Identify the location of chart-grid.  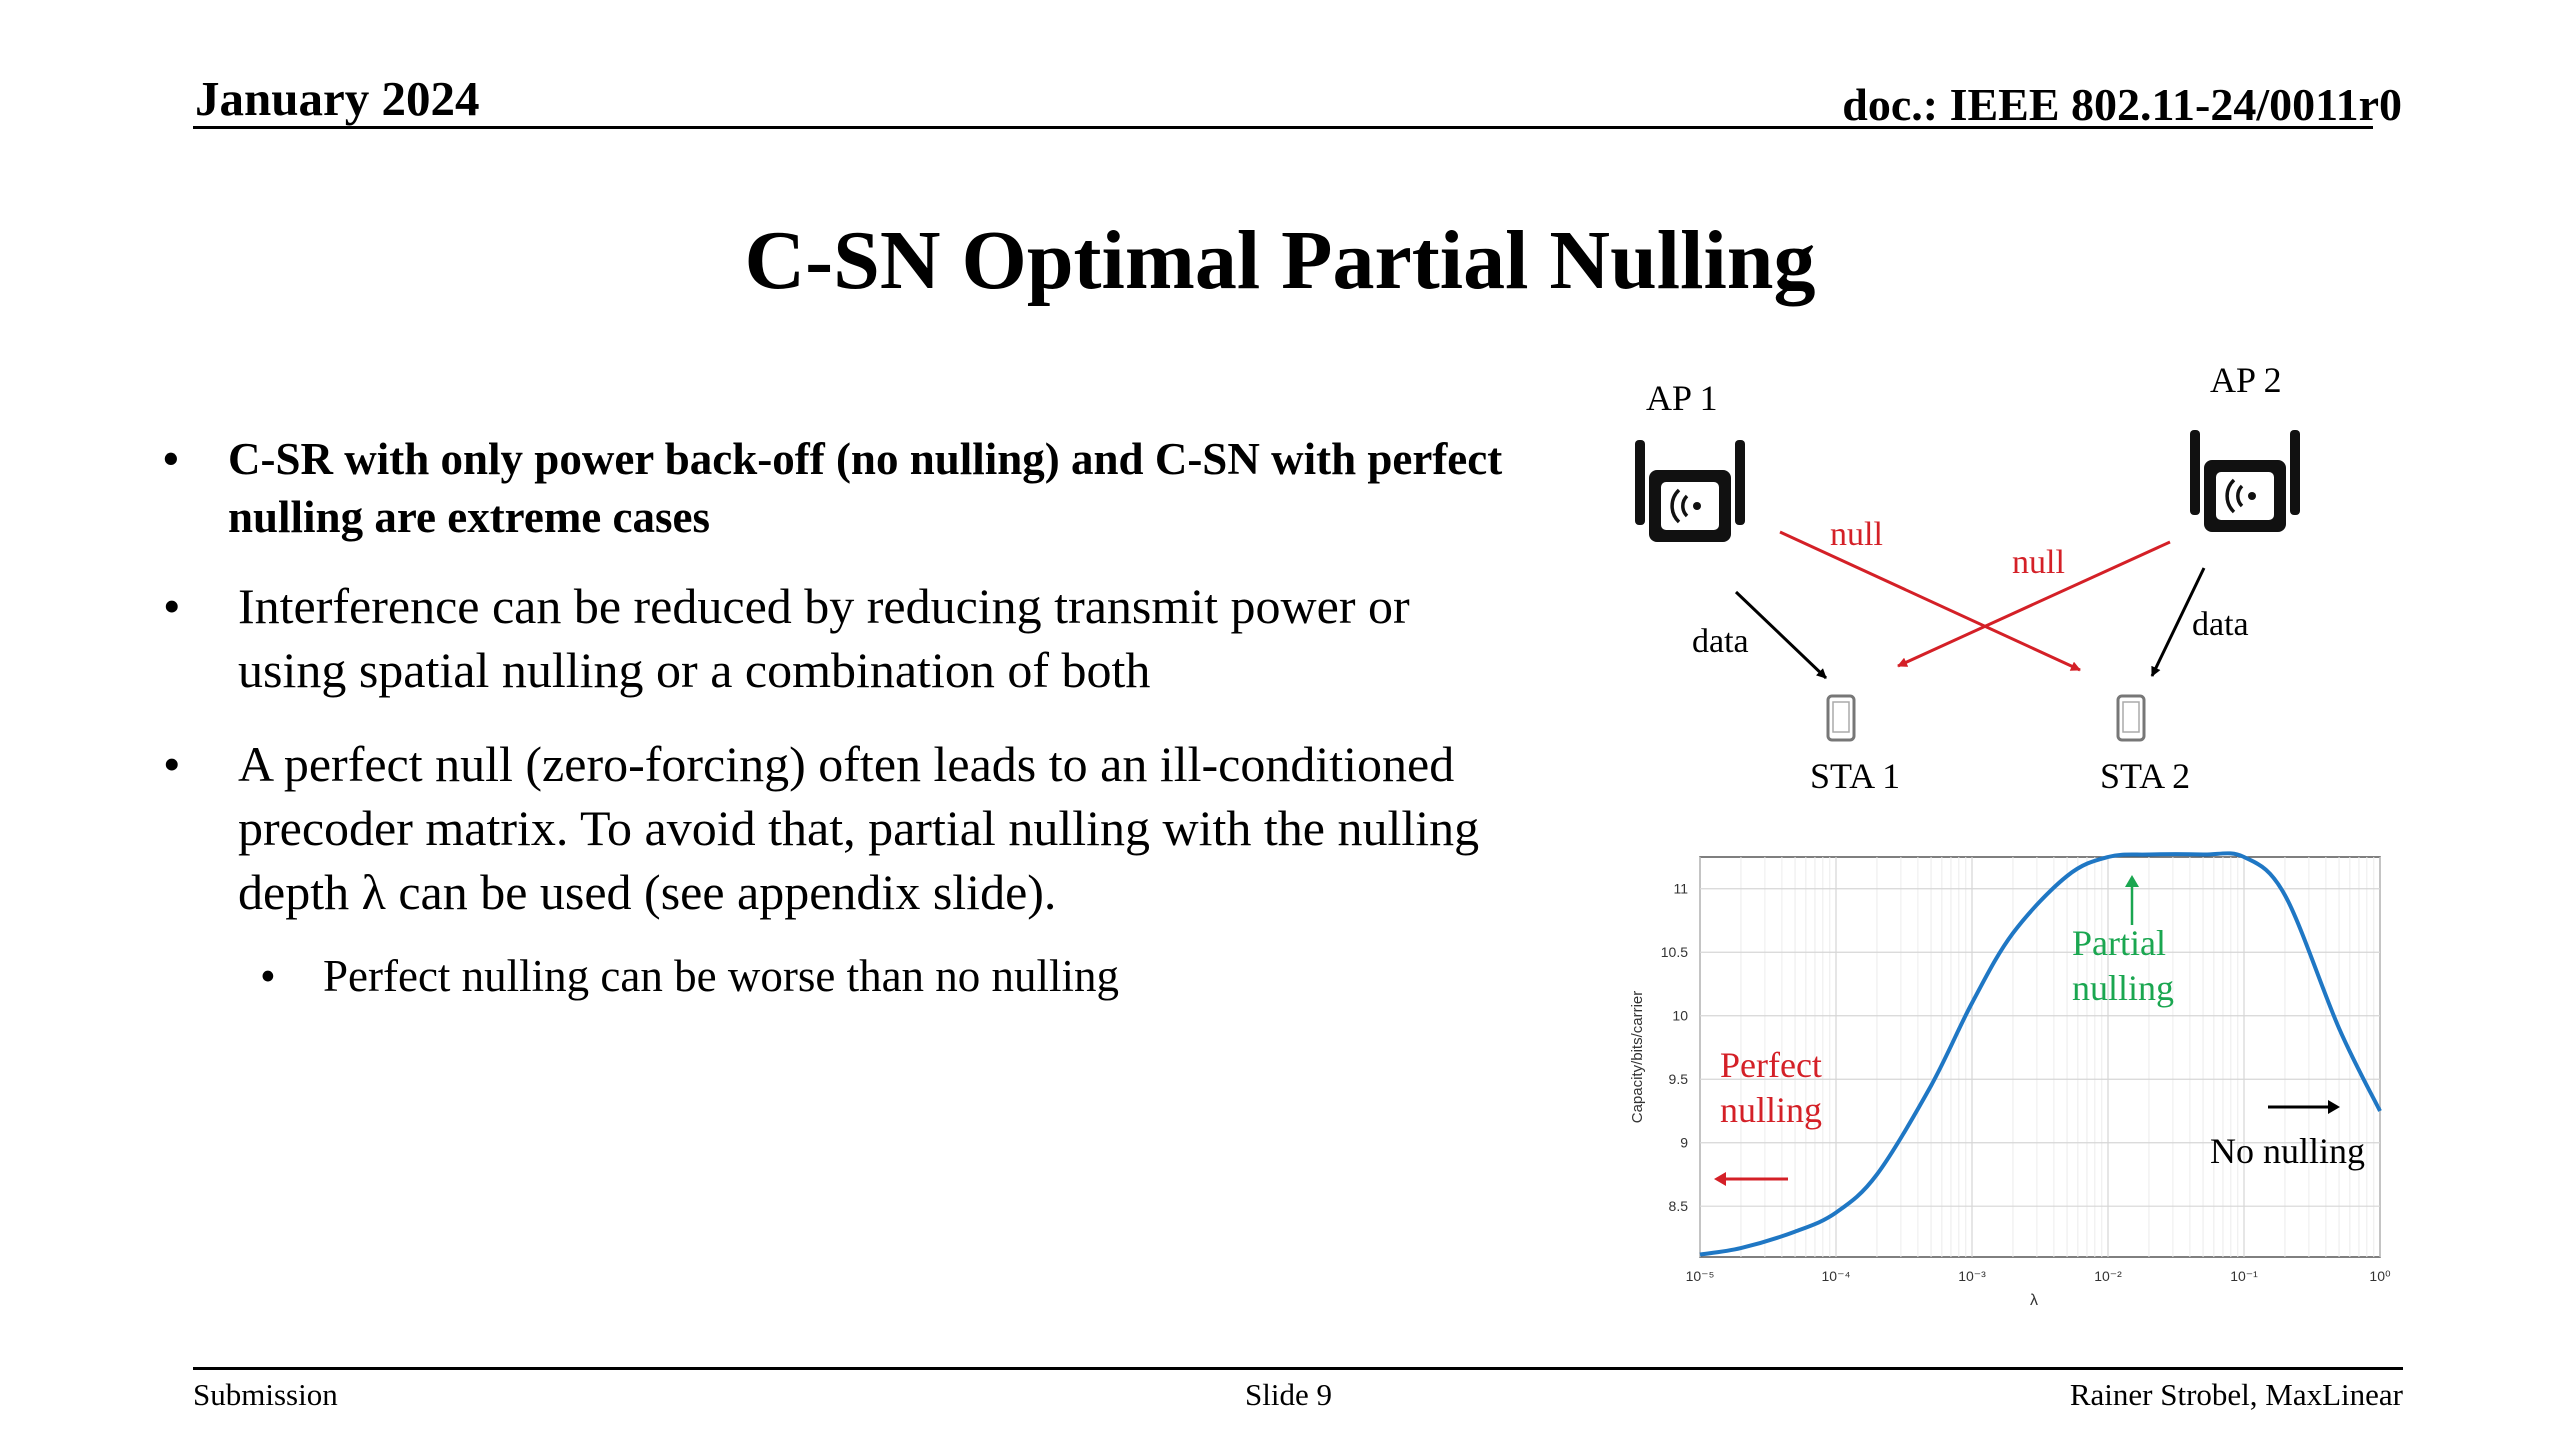
(2040, 1057).